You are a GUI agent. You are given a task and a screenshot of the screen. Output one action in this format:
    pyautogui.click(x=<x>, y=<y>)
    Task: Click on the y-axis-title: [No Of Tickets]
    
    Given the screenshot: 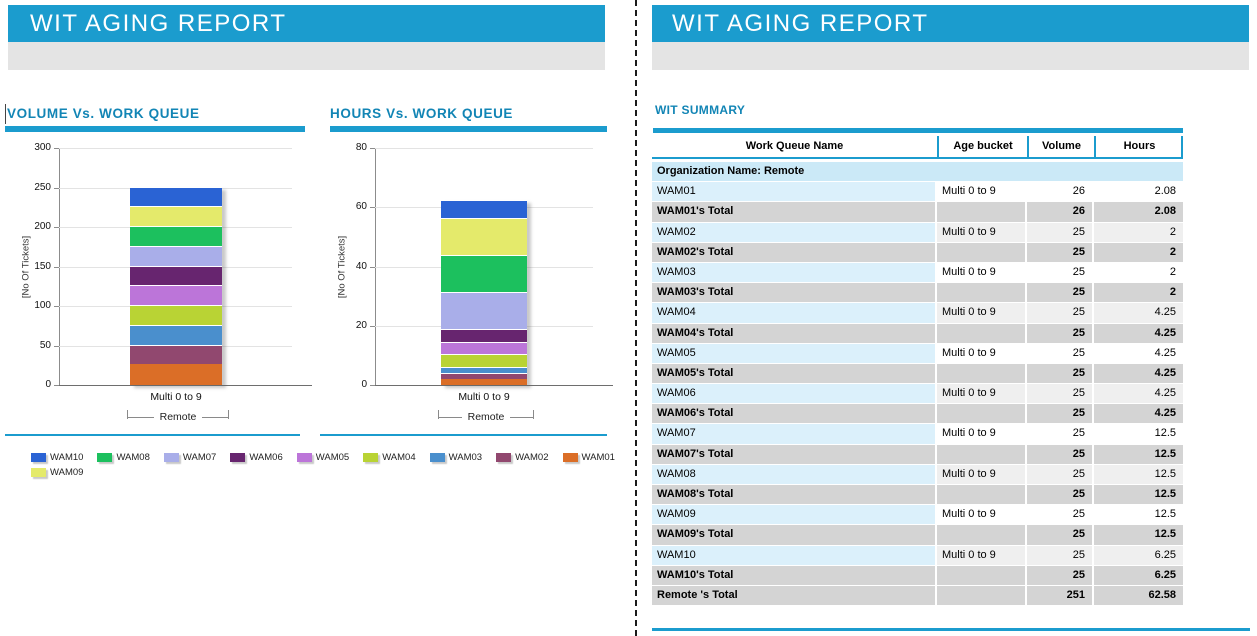 What is the action you would take?
    pyautogui.click(x=342, y=266)
    